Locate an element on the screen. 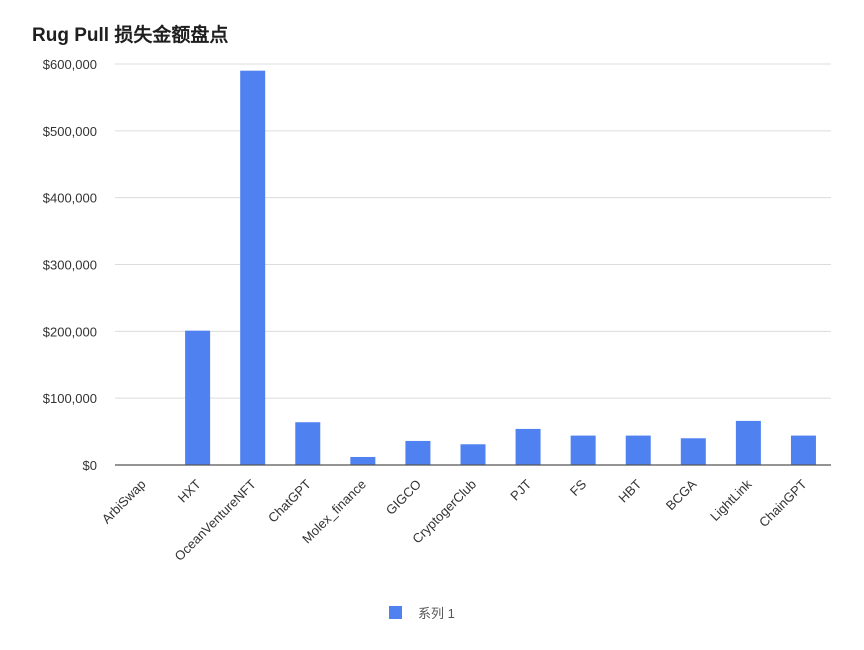 This screenshot has width=864, height=650. x-tick-label: ChatGPT is located at coordinates (289, 500).